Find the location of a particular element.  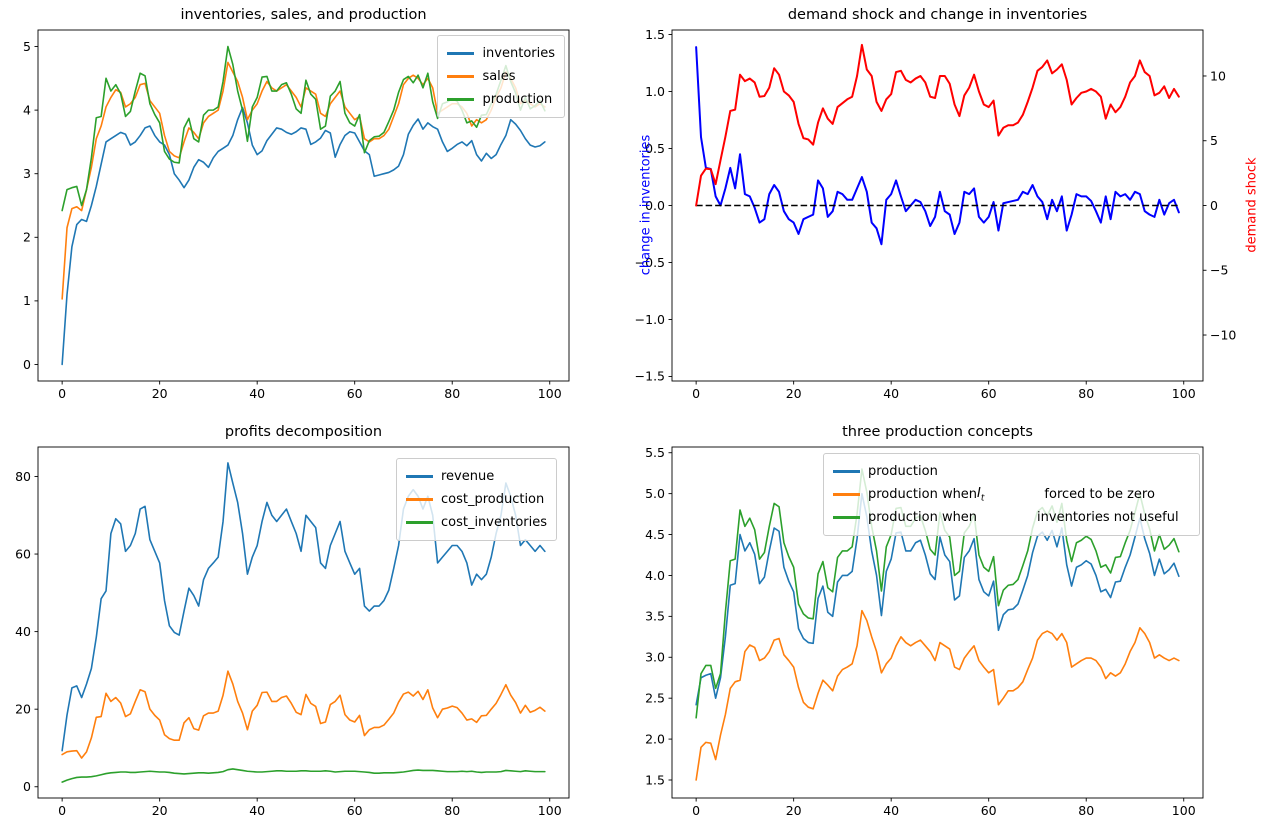

series-demand-shock is located at coordinates (937, 125).